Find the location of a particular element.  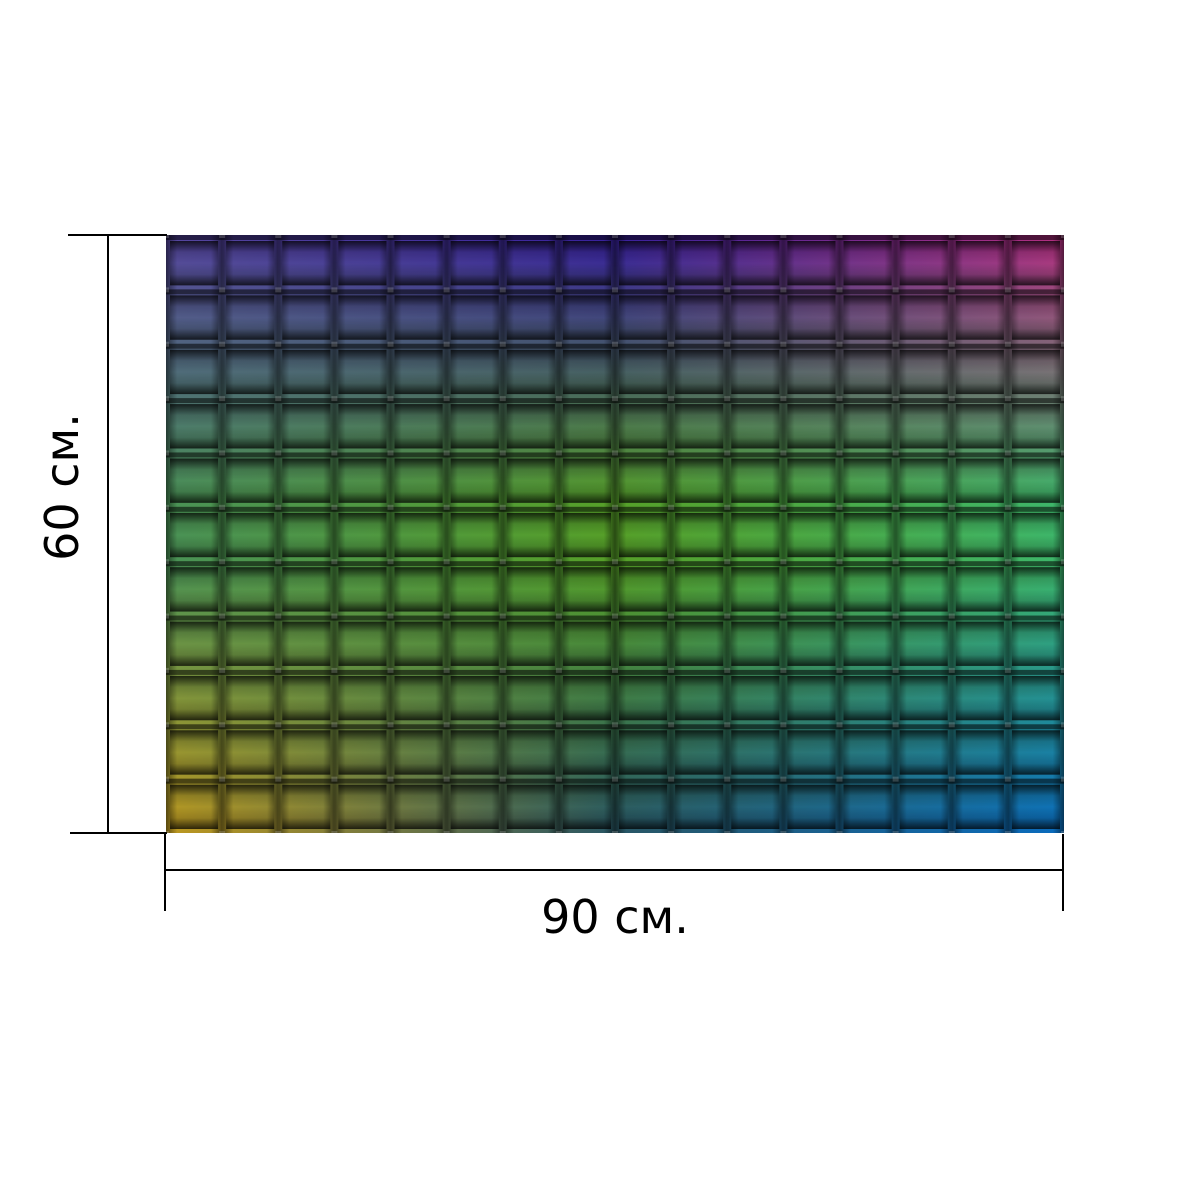

width-dimension-line is located at coordinates (614, 870).